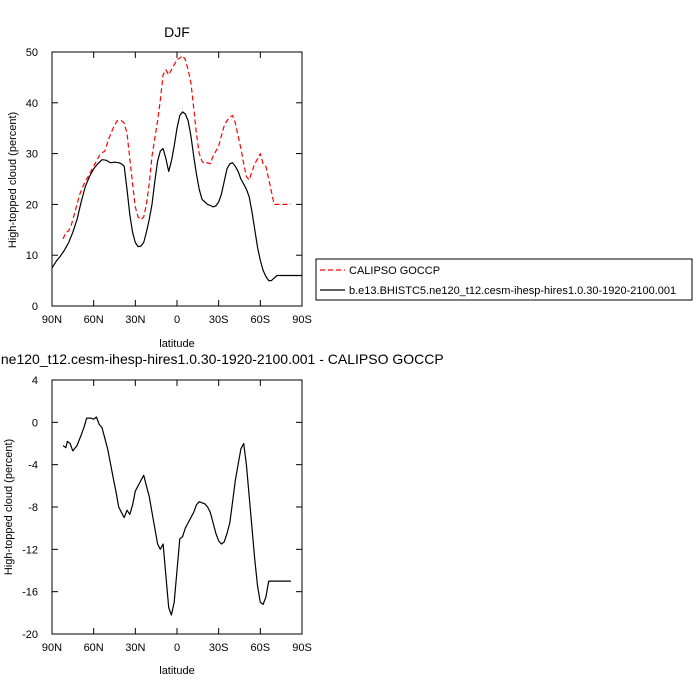 This screenshot has height=700, width=700. What do you see at coordinates (35, 423) in the screenshot?
I see `bottom-ytick-label-5: 0` at bounding box center [35, 423].